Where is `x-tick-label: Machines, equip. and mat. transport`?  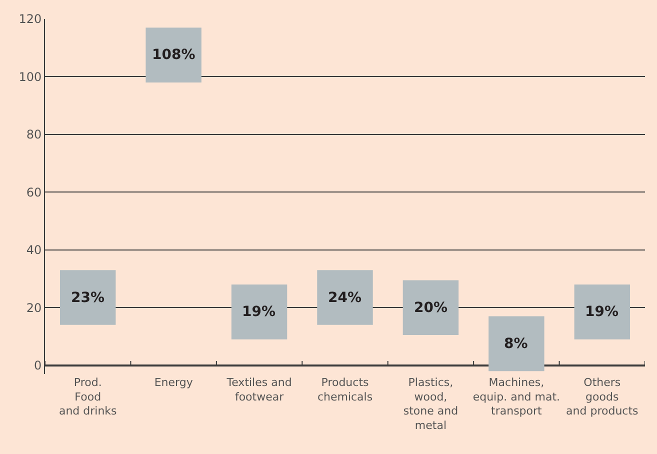
x-tick-label: Machines, equip. and mat. transport is located at coordinates (516, 397).